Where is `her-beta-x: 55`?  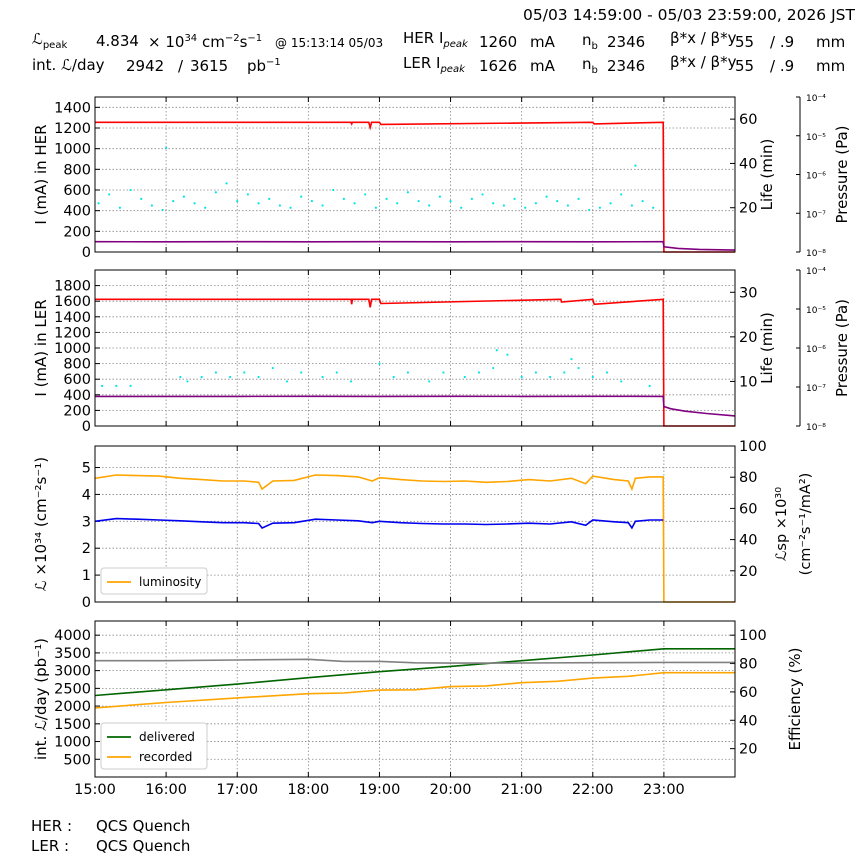 her-beta-x: 55 is located at coordinates (745, 42).